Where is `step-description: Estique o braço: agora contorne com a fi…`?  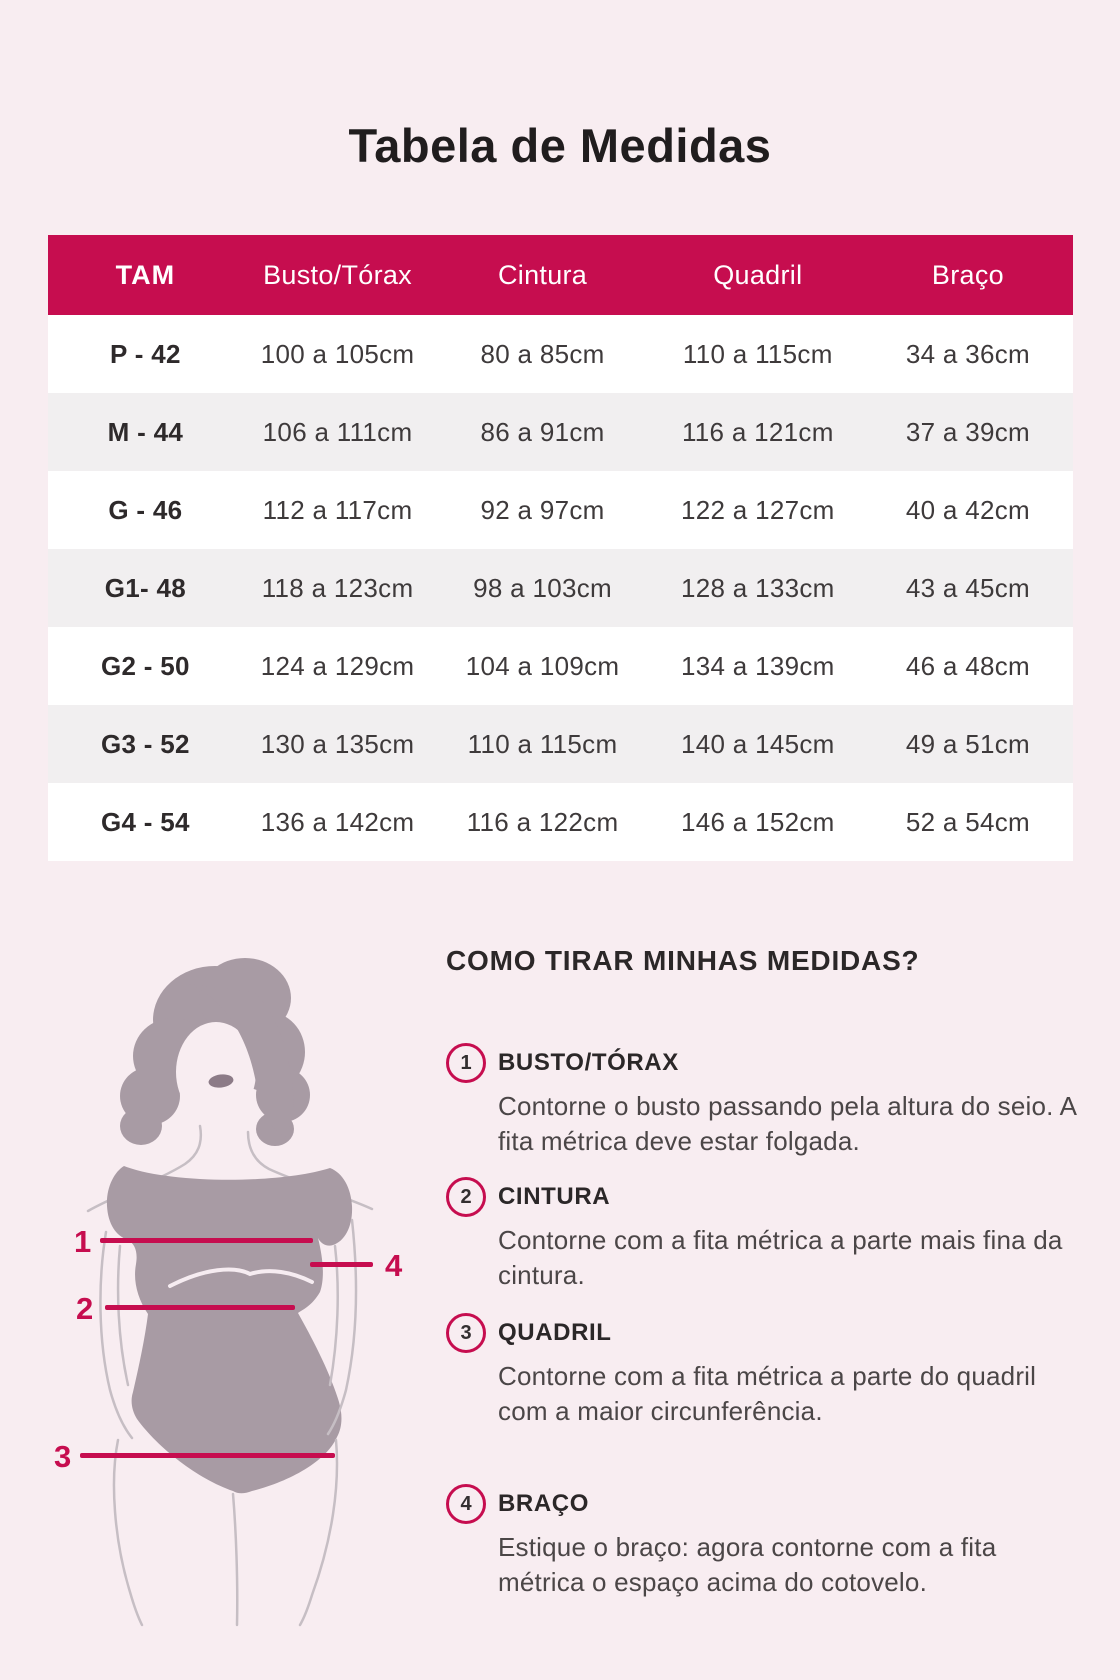 step-description: Estique o braço: agora contorne com a fi… is located at coordinates (747, 1564).